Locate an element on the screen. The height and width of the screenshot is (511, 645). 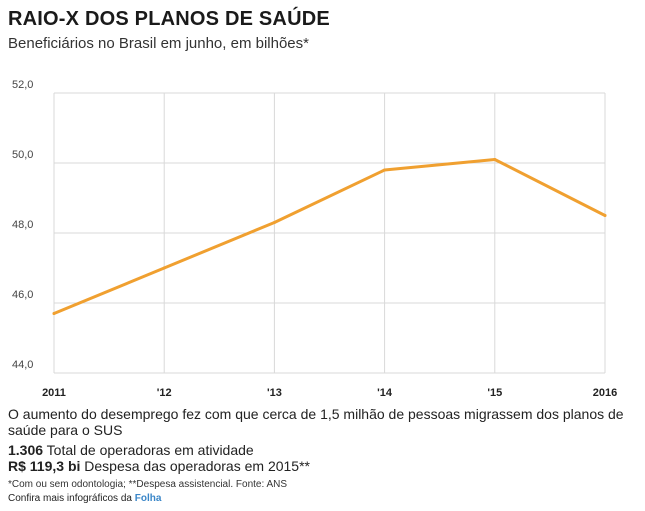
y-tick-label: 50,0 is located at coordinates (22, 155).